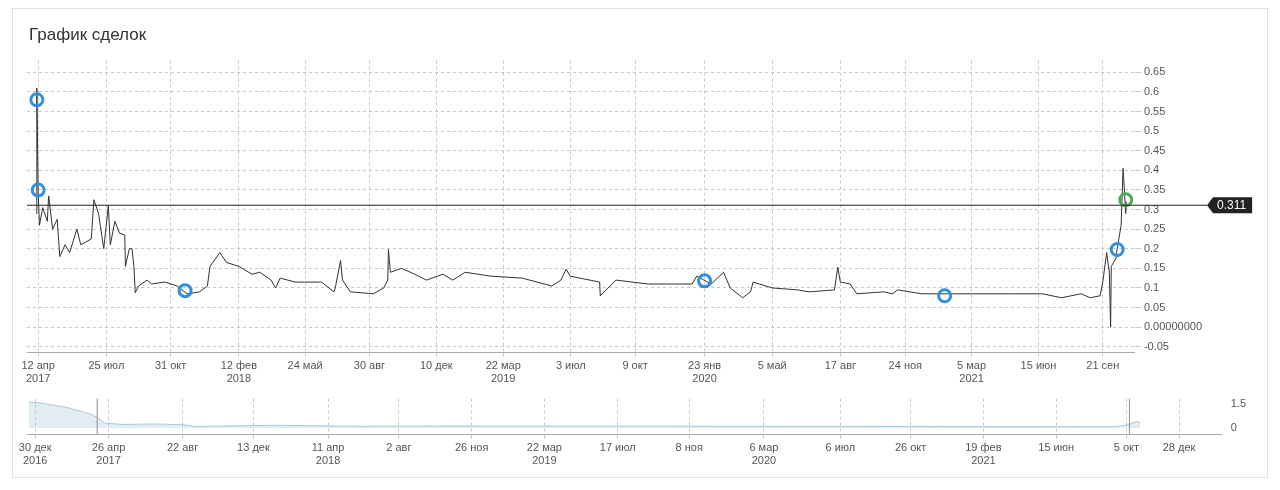  Describe the element at coordinates (471, 447) in the screenshot. I see `x-tick-label: 26 ноя` at that location.